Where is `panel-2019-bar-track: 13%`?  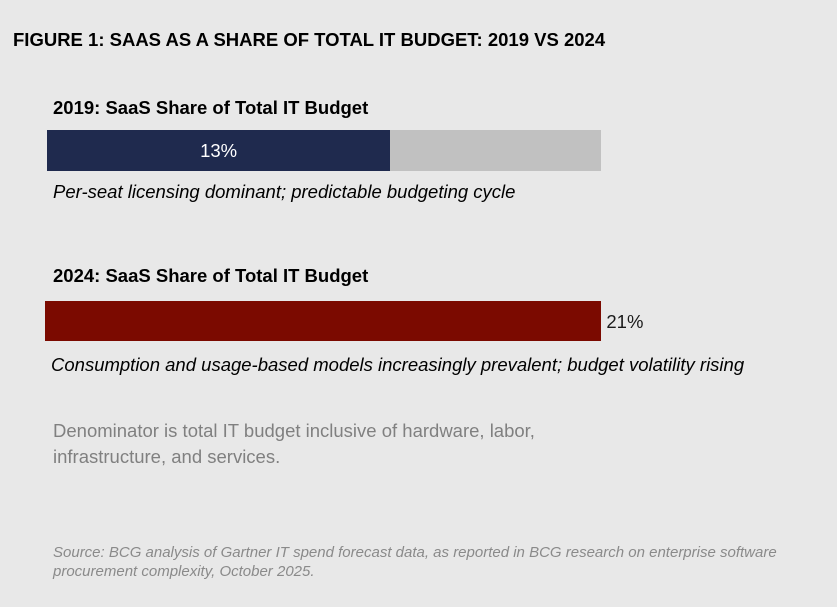 panel-2019-bar-track: 13% is located at coordinates (324, 150).